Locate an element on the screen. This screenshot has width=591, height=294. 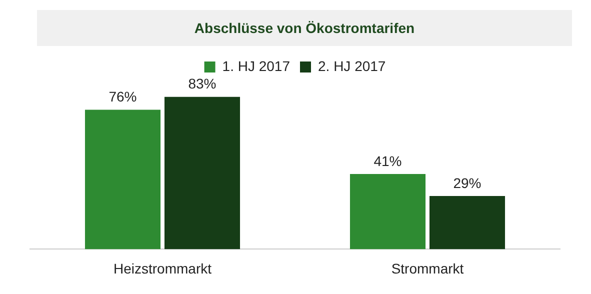
data-label: 83% is located at coordinates (202, 84).